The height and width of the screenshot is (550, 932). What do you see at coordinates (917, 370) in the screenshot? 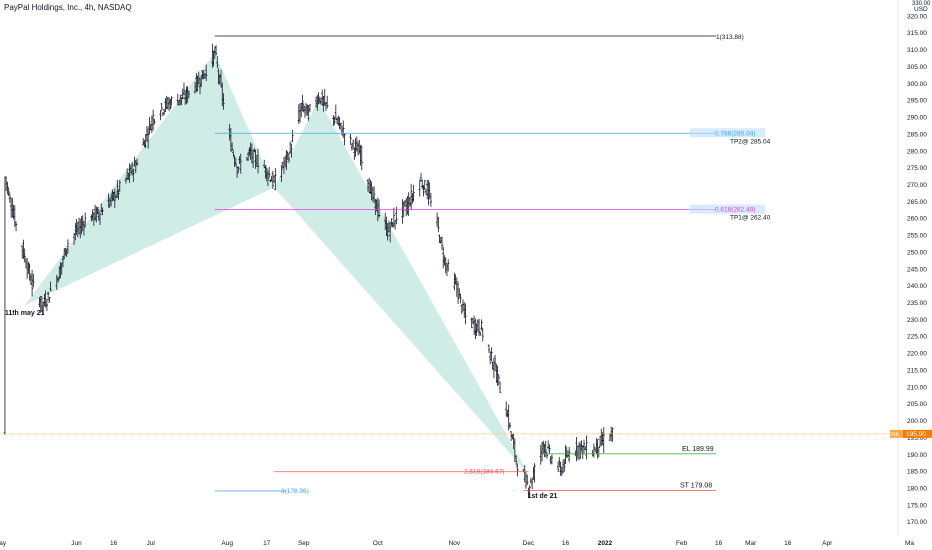
I see `y-tick-label: 215.00` at bounding box center [917, 370].